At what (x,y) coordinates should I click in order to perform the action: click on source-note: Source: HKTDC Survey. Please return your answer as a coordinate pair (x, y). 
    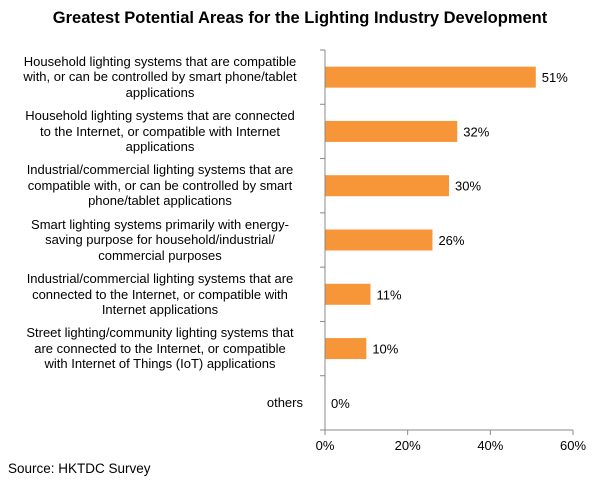
    Looking at the image, I should click on (79, 468).